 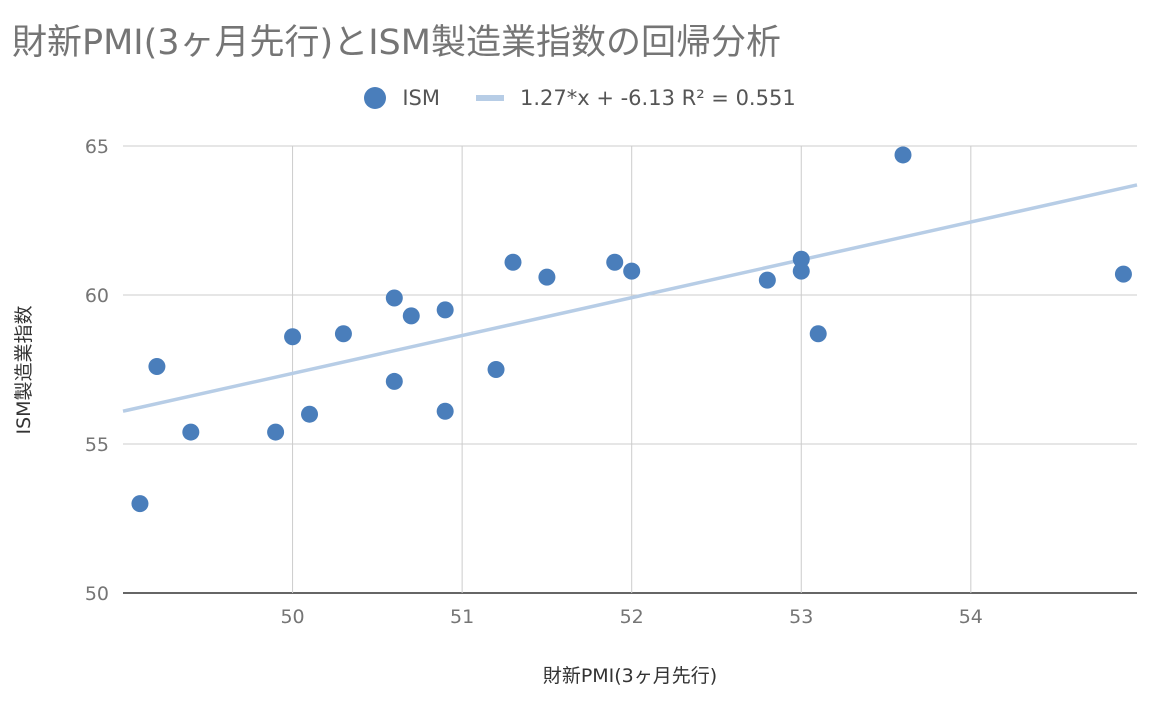 I want to click on x-tick-label: 54, so click(x=971, y=617).